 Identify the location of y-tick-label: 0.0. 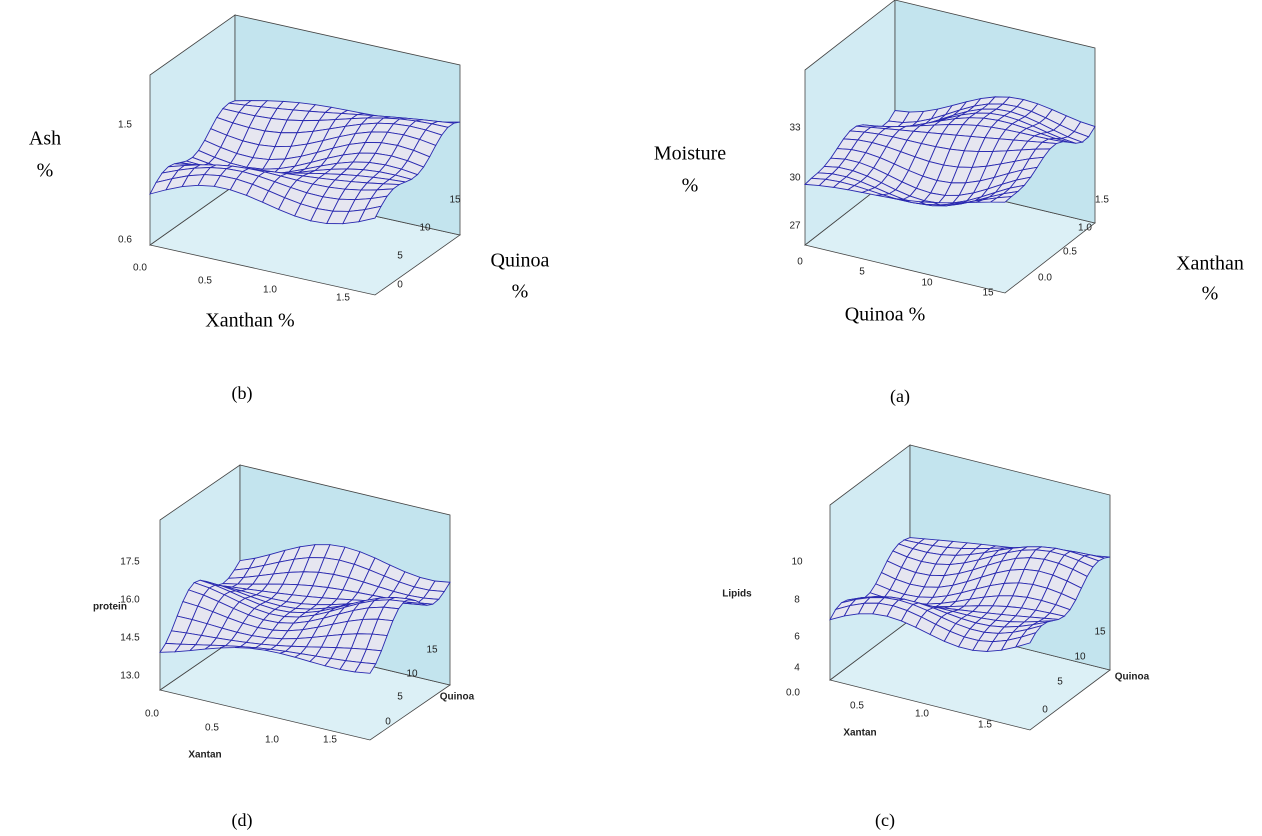
(1045, 278).